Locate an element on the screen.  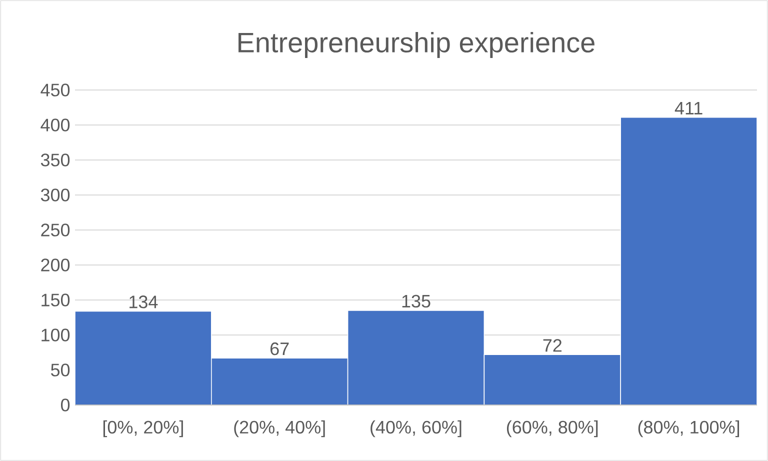
y-tick-label: 50 is located at coordinates (60, 370).